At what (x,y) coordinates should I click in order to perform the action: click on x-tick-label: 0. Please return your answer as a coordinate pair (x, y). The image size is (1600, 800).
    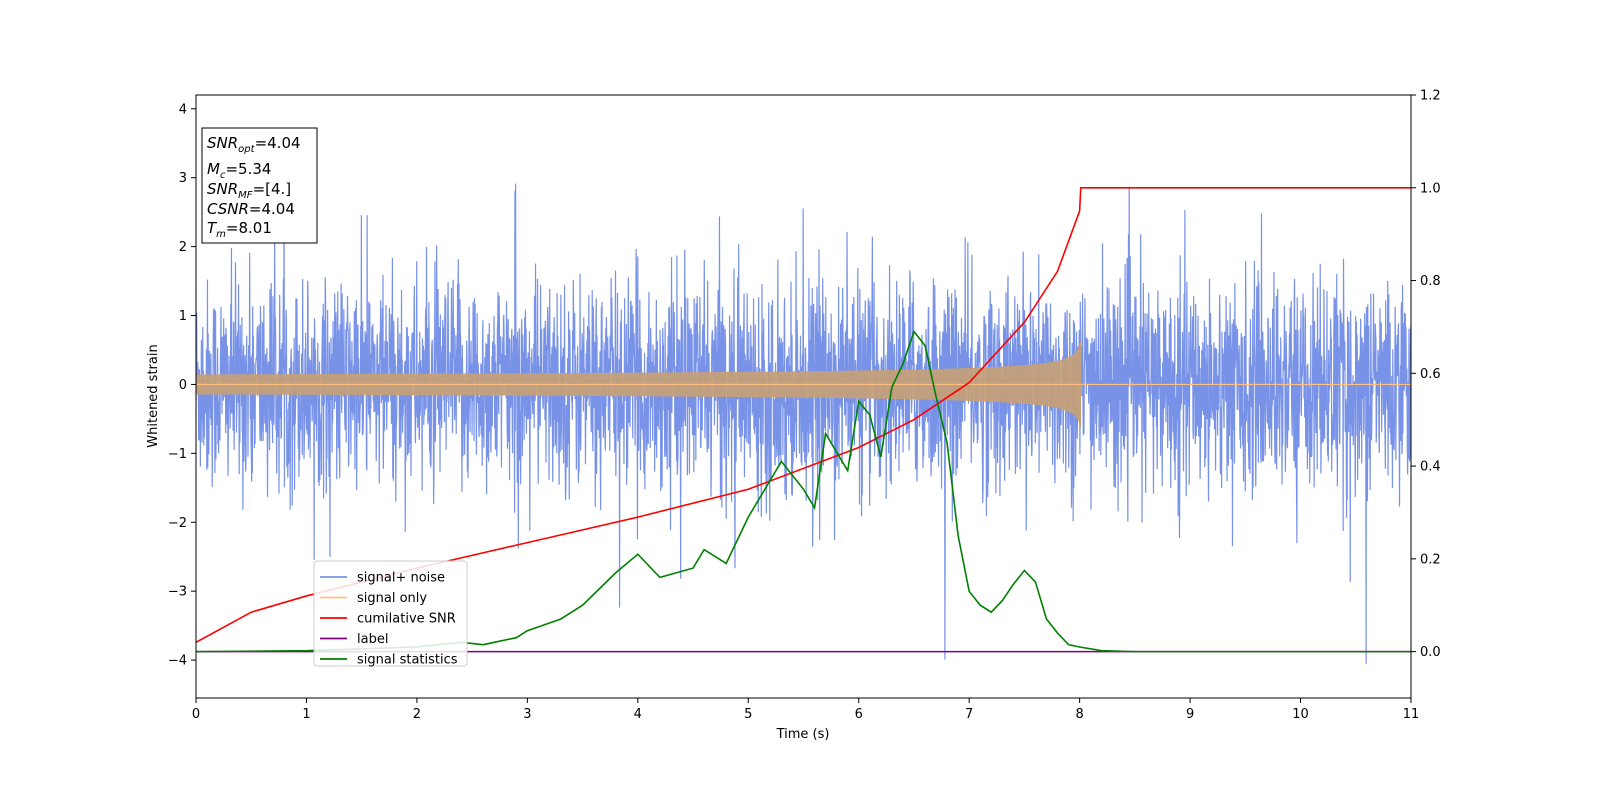
    Looking at the image, I should click on (196, 714).